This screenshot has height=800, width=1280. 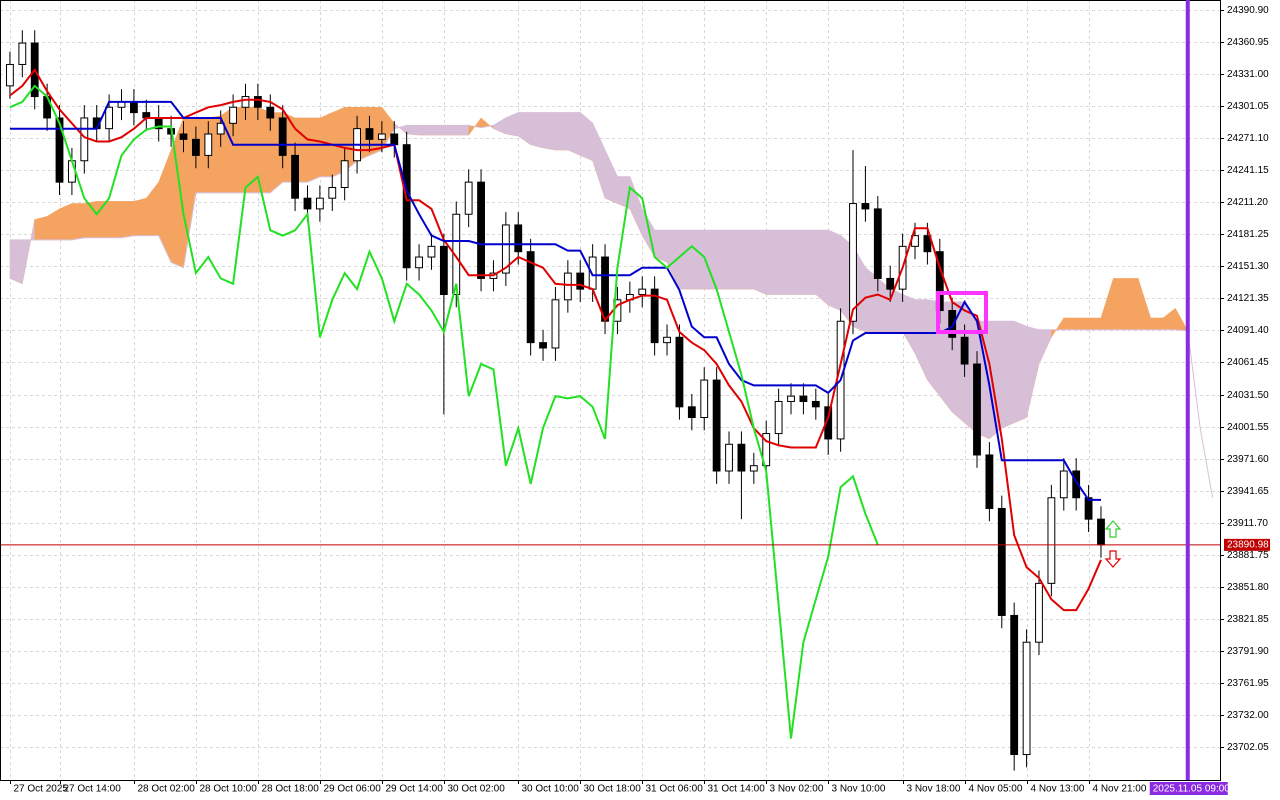 What do you see at coordinates (1248, 459) in the screenshot?
I see `y-tick-label: 23971.60` at bounding box center [1248, 459].